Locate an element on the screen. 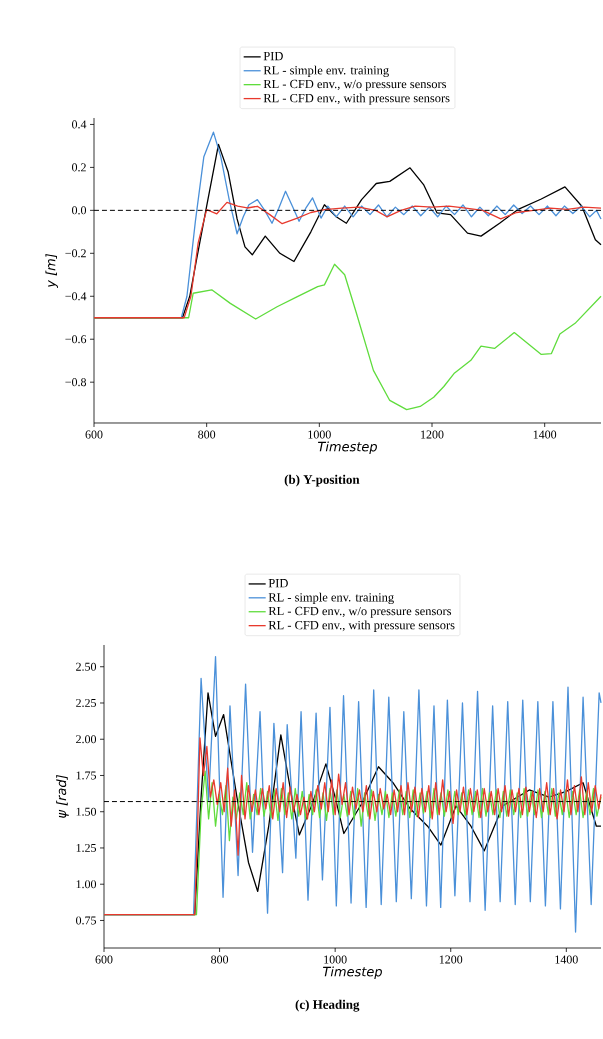 The image size is (603, 1039). y-tick-label: 0.4 is located at coordinates (79, 124).